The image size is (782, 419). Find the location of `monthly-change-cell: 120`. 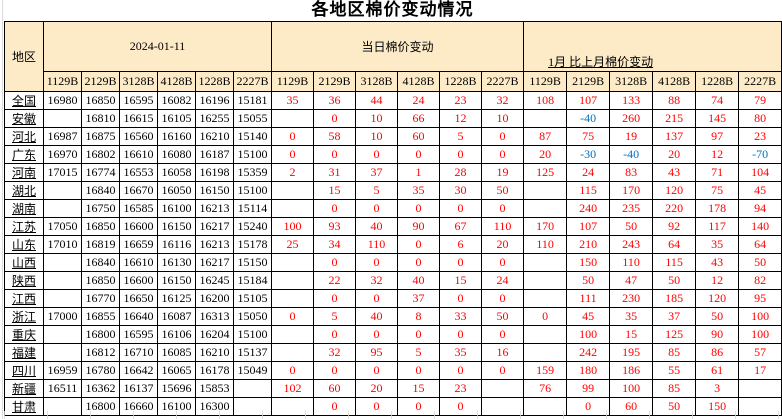

monthly-change-cell: 120 is located at coordinates (674, 190).